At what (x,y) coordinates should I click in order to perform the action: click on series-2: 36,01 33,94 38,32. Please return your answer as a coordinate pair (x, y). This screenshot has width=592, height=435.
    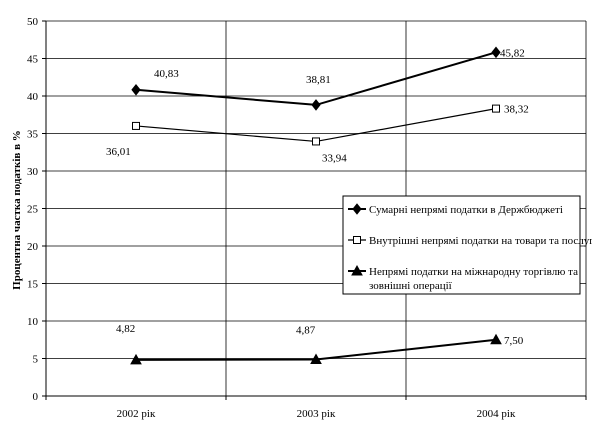
    Looking at the image, I should click on (317, 134).